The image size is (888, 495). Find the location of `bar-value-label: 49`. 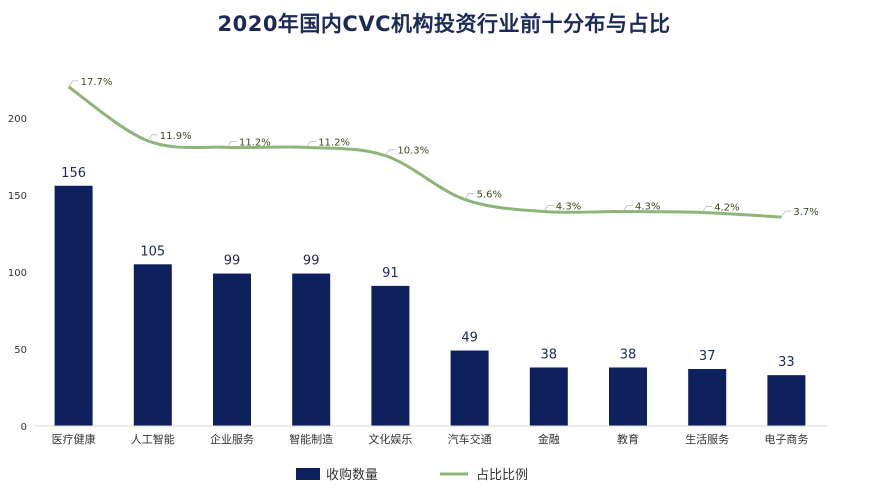

bar-value-label: 49 is located at coordinates (469, 338).